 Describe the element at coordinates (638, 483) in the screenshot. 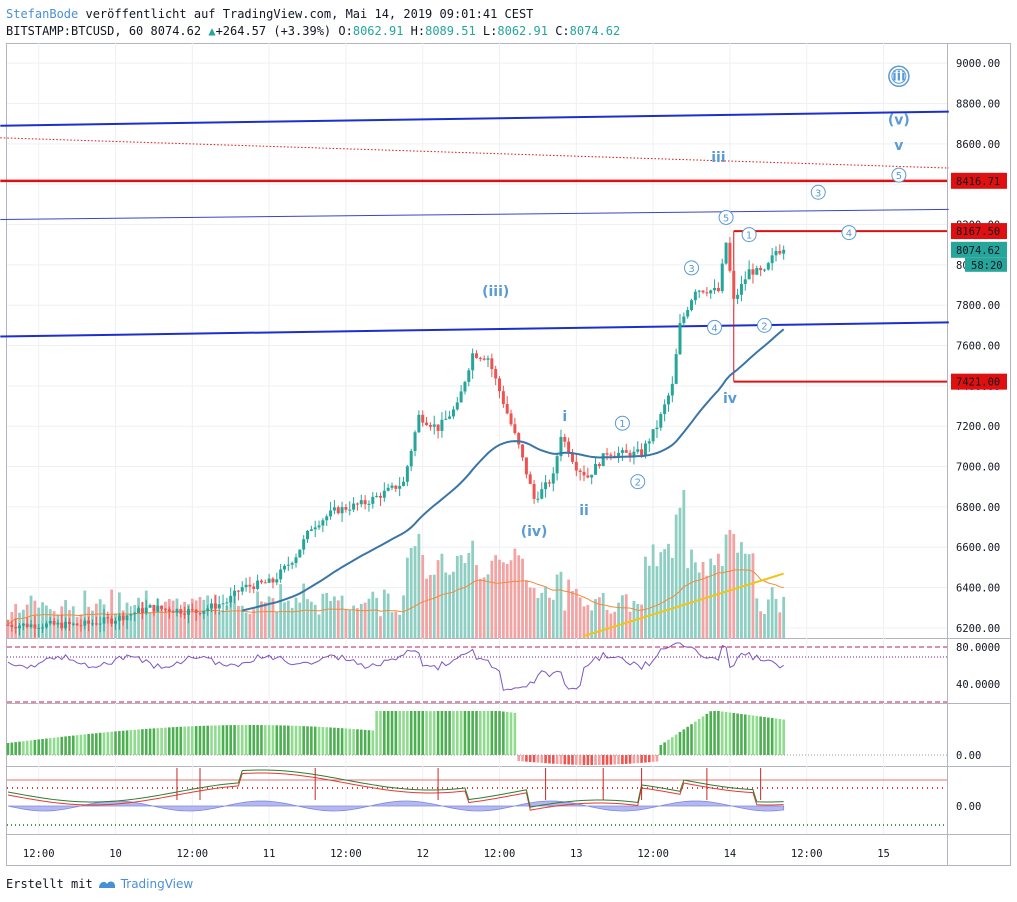

I see `wave-label: 2` at that location.